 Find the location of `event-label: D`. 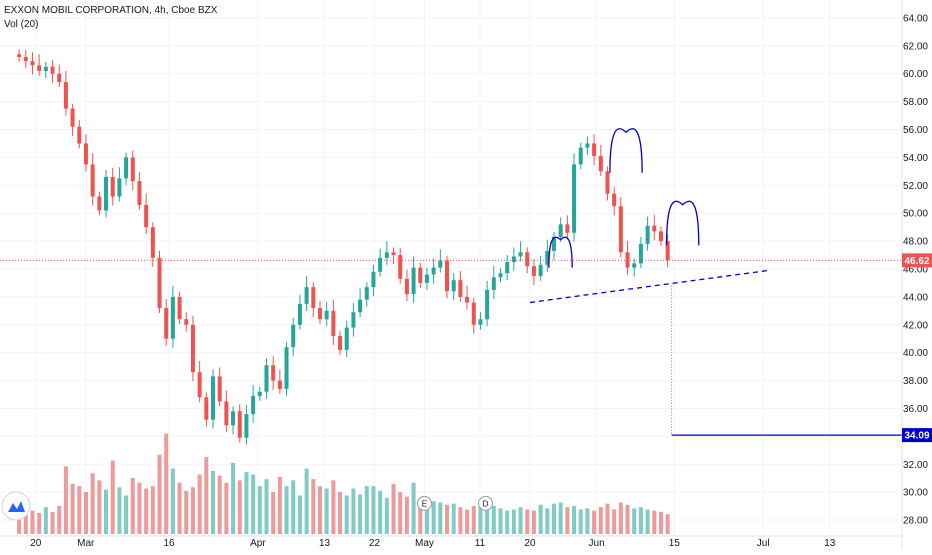

event-label: D is located at coordinates (486, 503).